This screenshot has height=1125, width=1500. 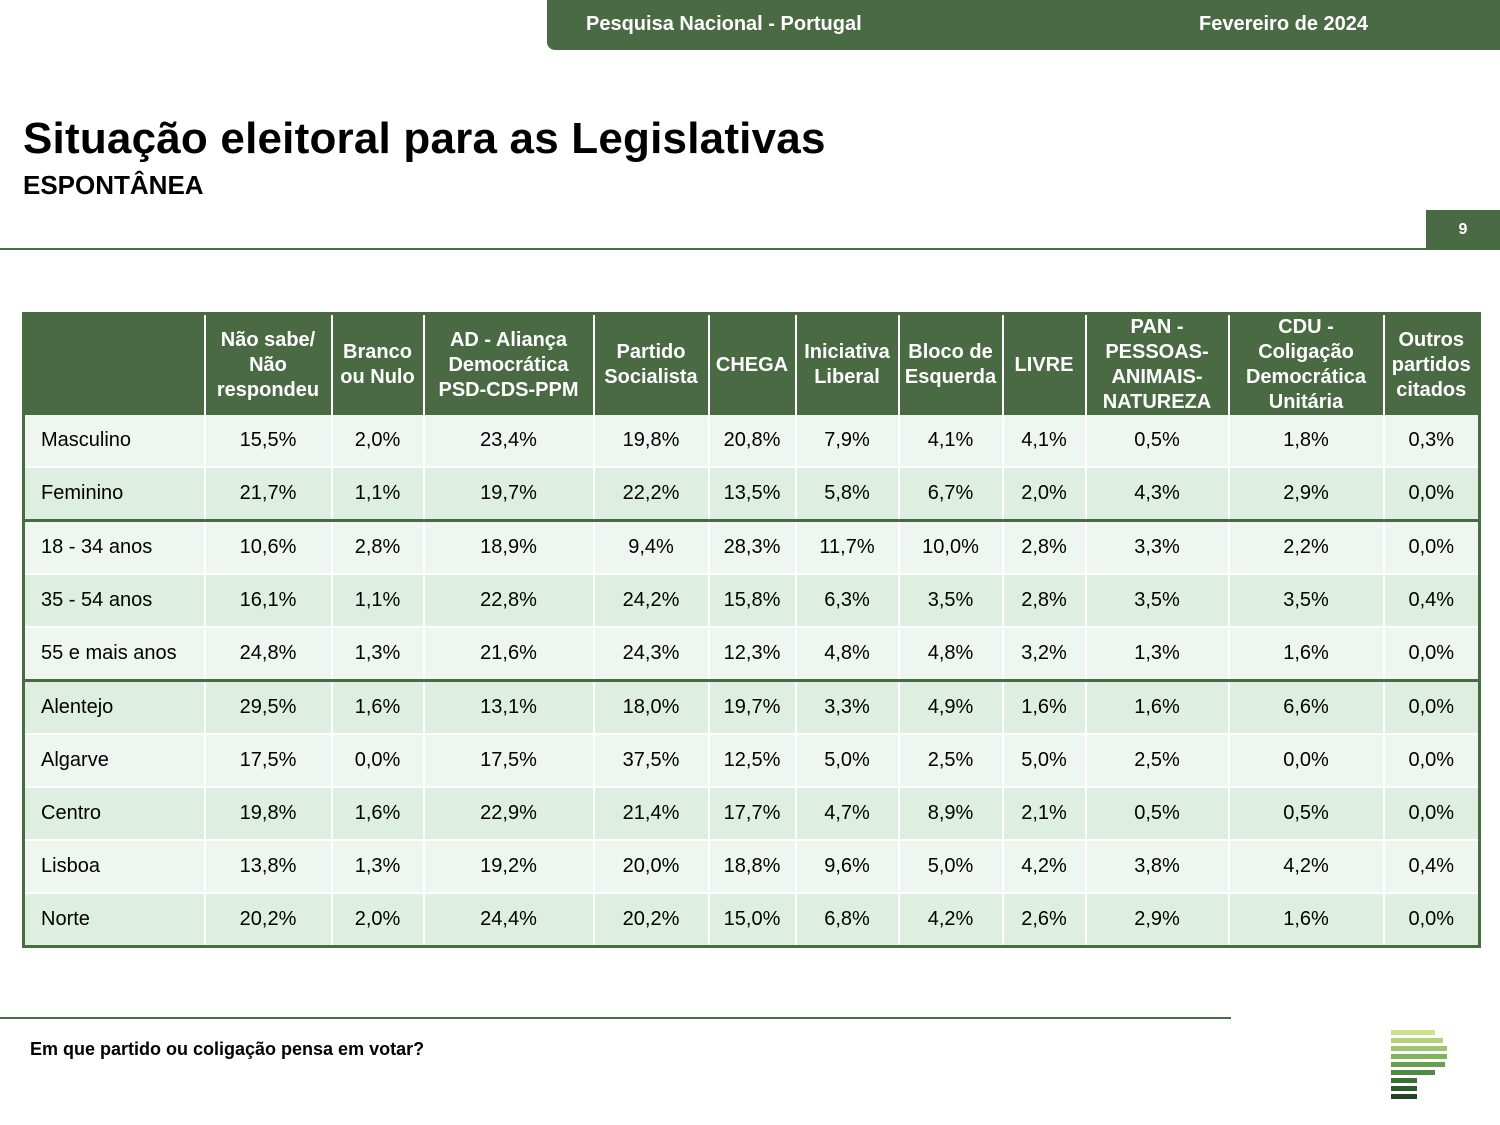 What do you see at coordinates (951, 814) in the screenshot?
I see `table-cell: 8,9%` at bounding box center [951, 814].